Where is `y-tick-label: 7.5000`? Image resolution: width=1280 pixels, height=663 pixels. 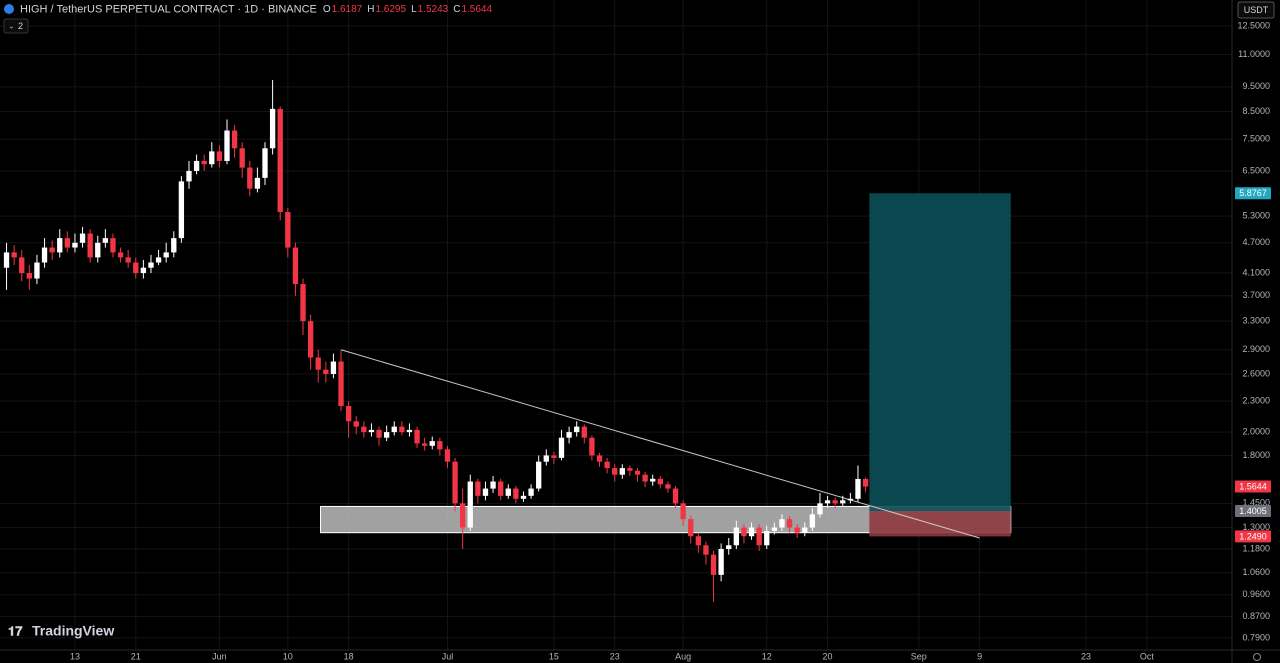 y-tick-label: 7.5000 is located at coordinates (1256, 139).